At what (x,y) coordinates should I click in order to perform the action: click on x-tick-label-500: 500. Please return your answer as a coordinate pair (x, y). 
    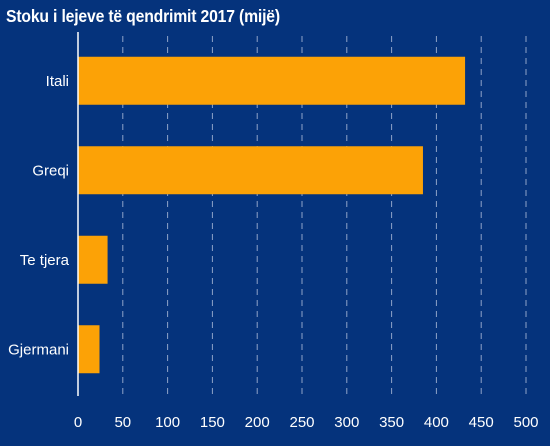
    Looking at the image, I should click on (525, 422).